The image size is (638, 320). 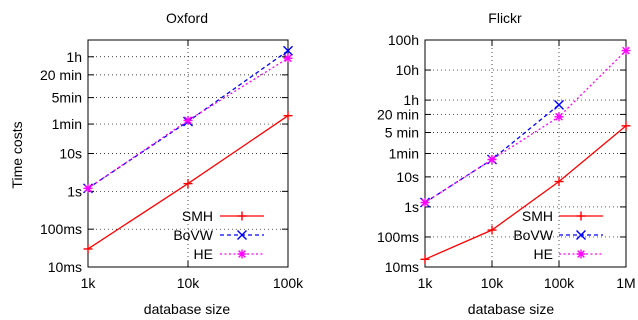 I want to click on y-axis-label: Time costs, so click(x=17, y=154).